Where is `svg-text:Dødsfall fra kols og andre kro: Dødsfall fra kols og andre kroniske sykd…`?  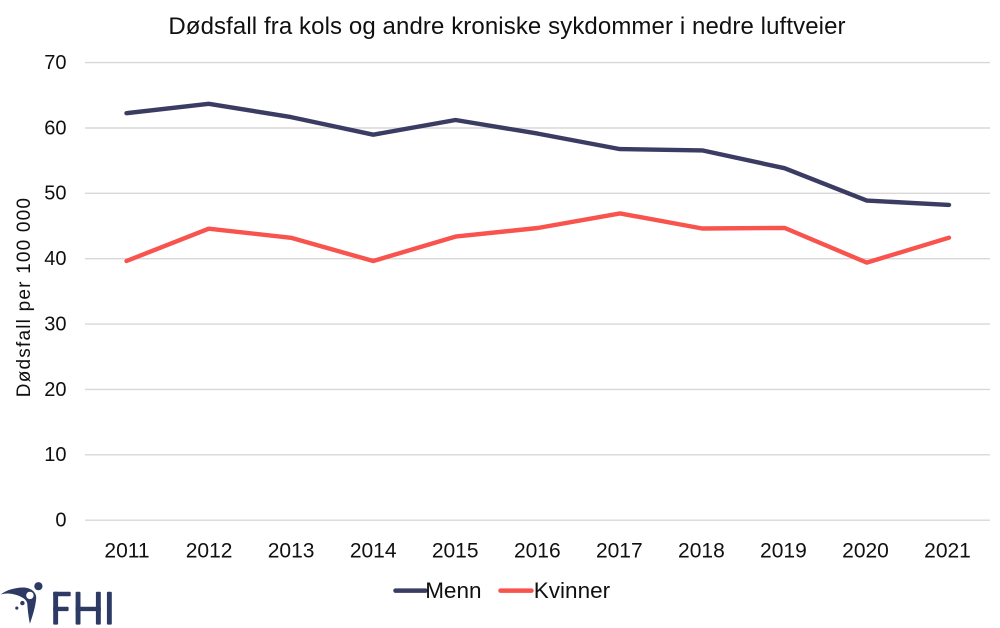
svg-text:Dødsfall fra kols og andre kro: Dødsfall fra kols og andre kroniske sykd… is located at coordinates (506, 26).